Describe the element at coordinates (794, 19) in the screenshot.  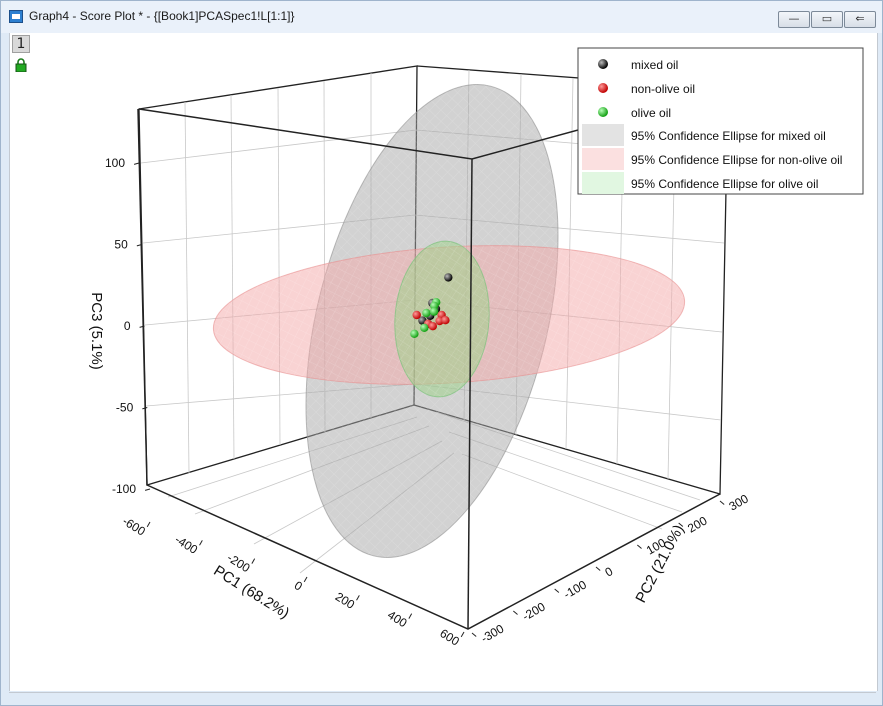
I see `minimize-button: —` at that location.